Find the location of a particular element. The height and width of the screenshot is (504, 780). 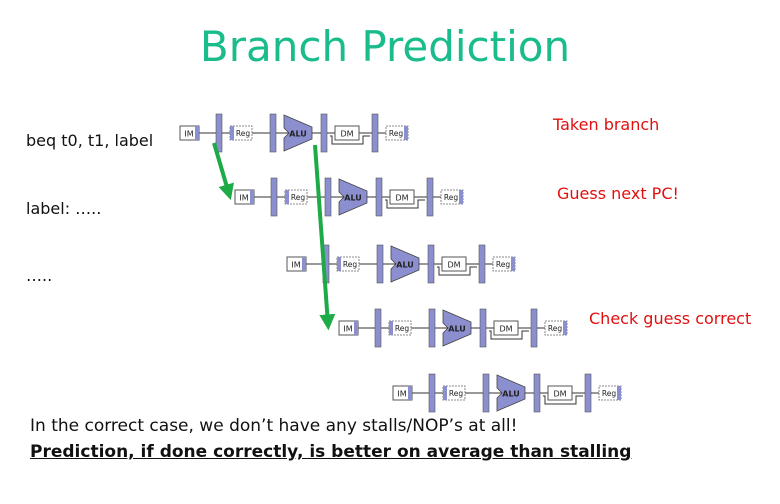

instruction-ellipsis: ….. is located at coordinates (39, 275).